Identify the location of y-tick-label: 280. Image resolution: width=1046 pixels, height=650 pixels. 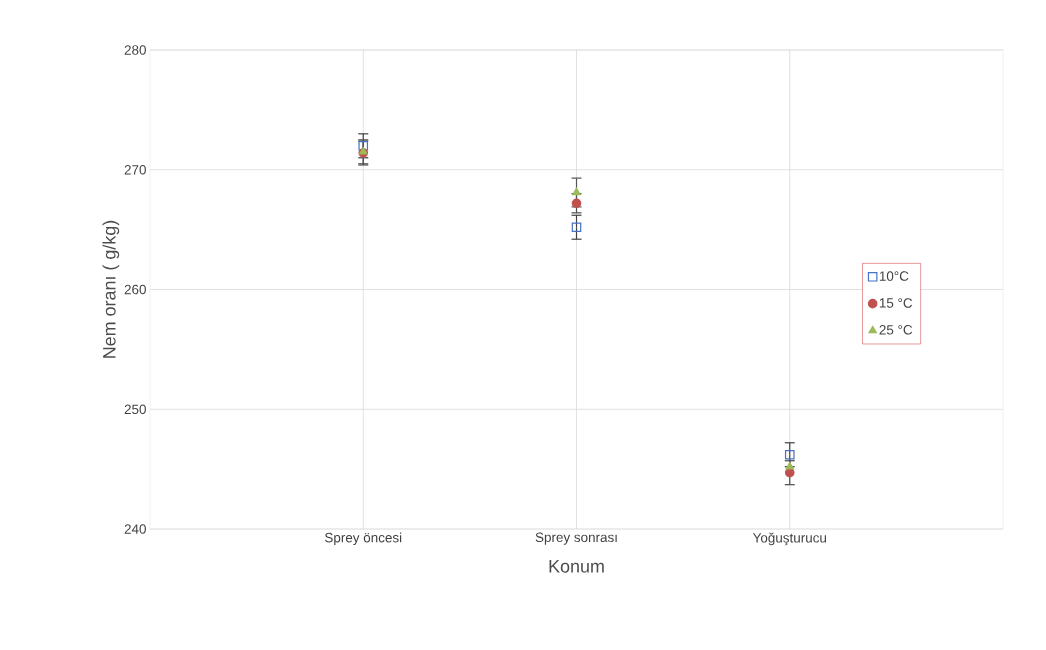
(135, 50).